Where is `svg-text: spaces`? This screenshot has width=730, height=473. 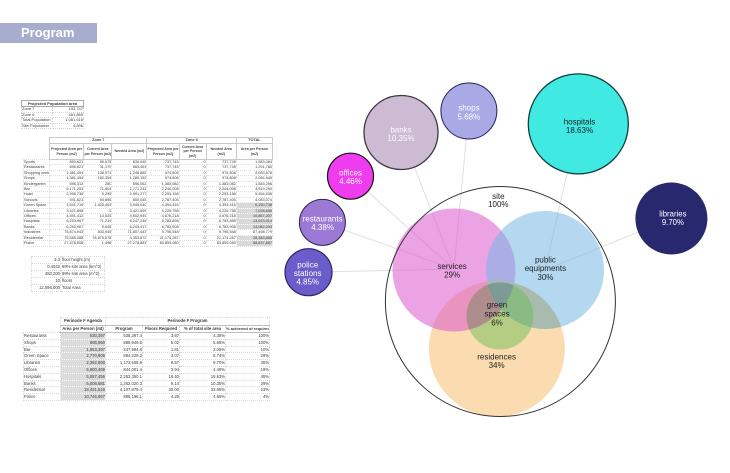 svg-text: spaces is located at coordinates (496, 314).